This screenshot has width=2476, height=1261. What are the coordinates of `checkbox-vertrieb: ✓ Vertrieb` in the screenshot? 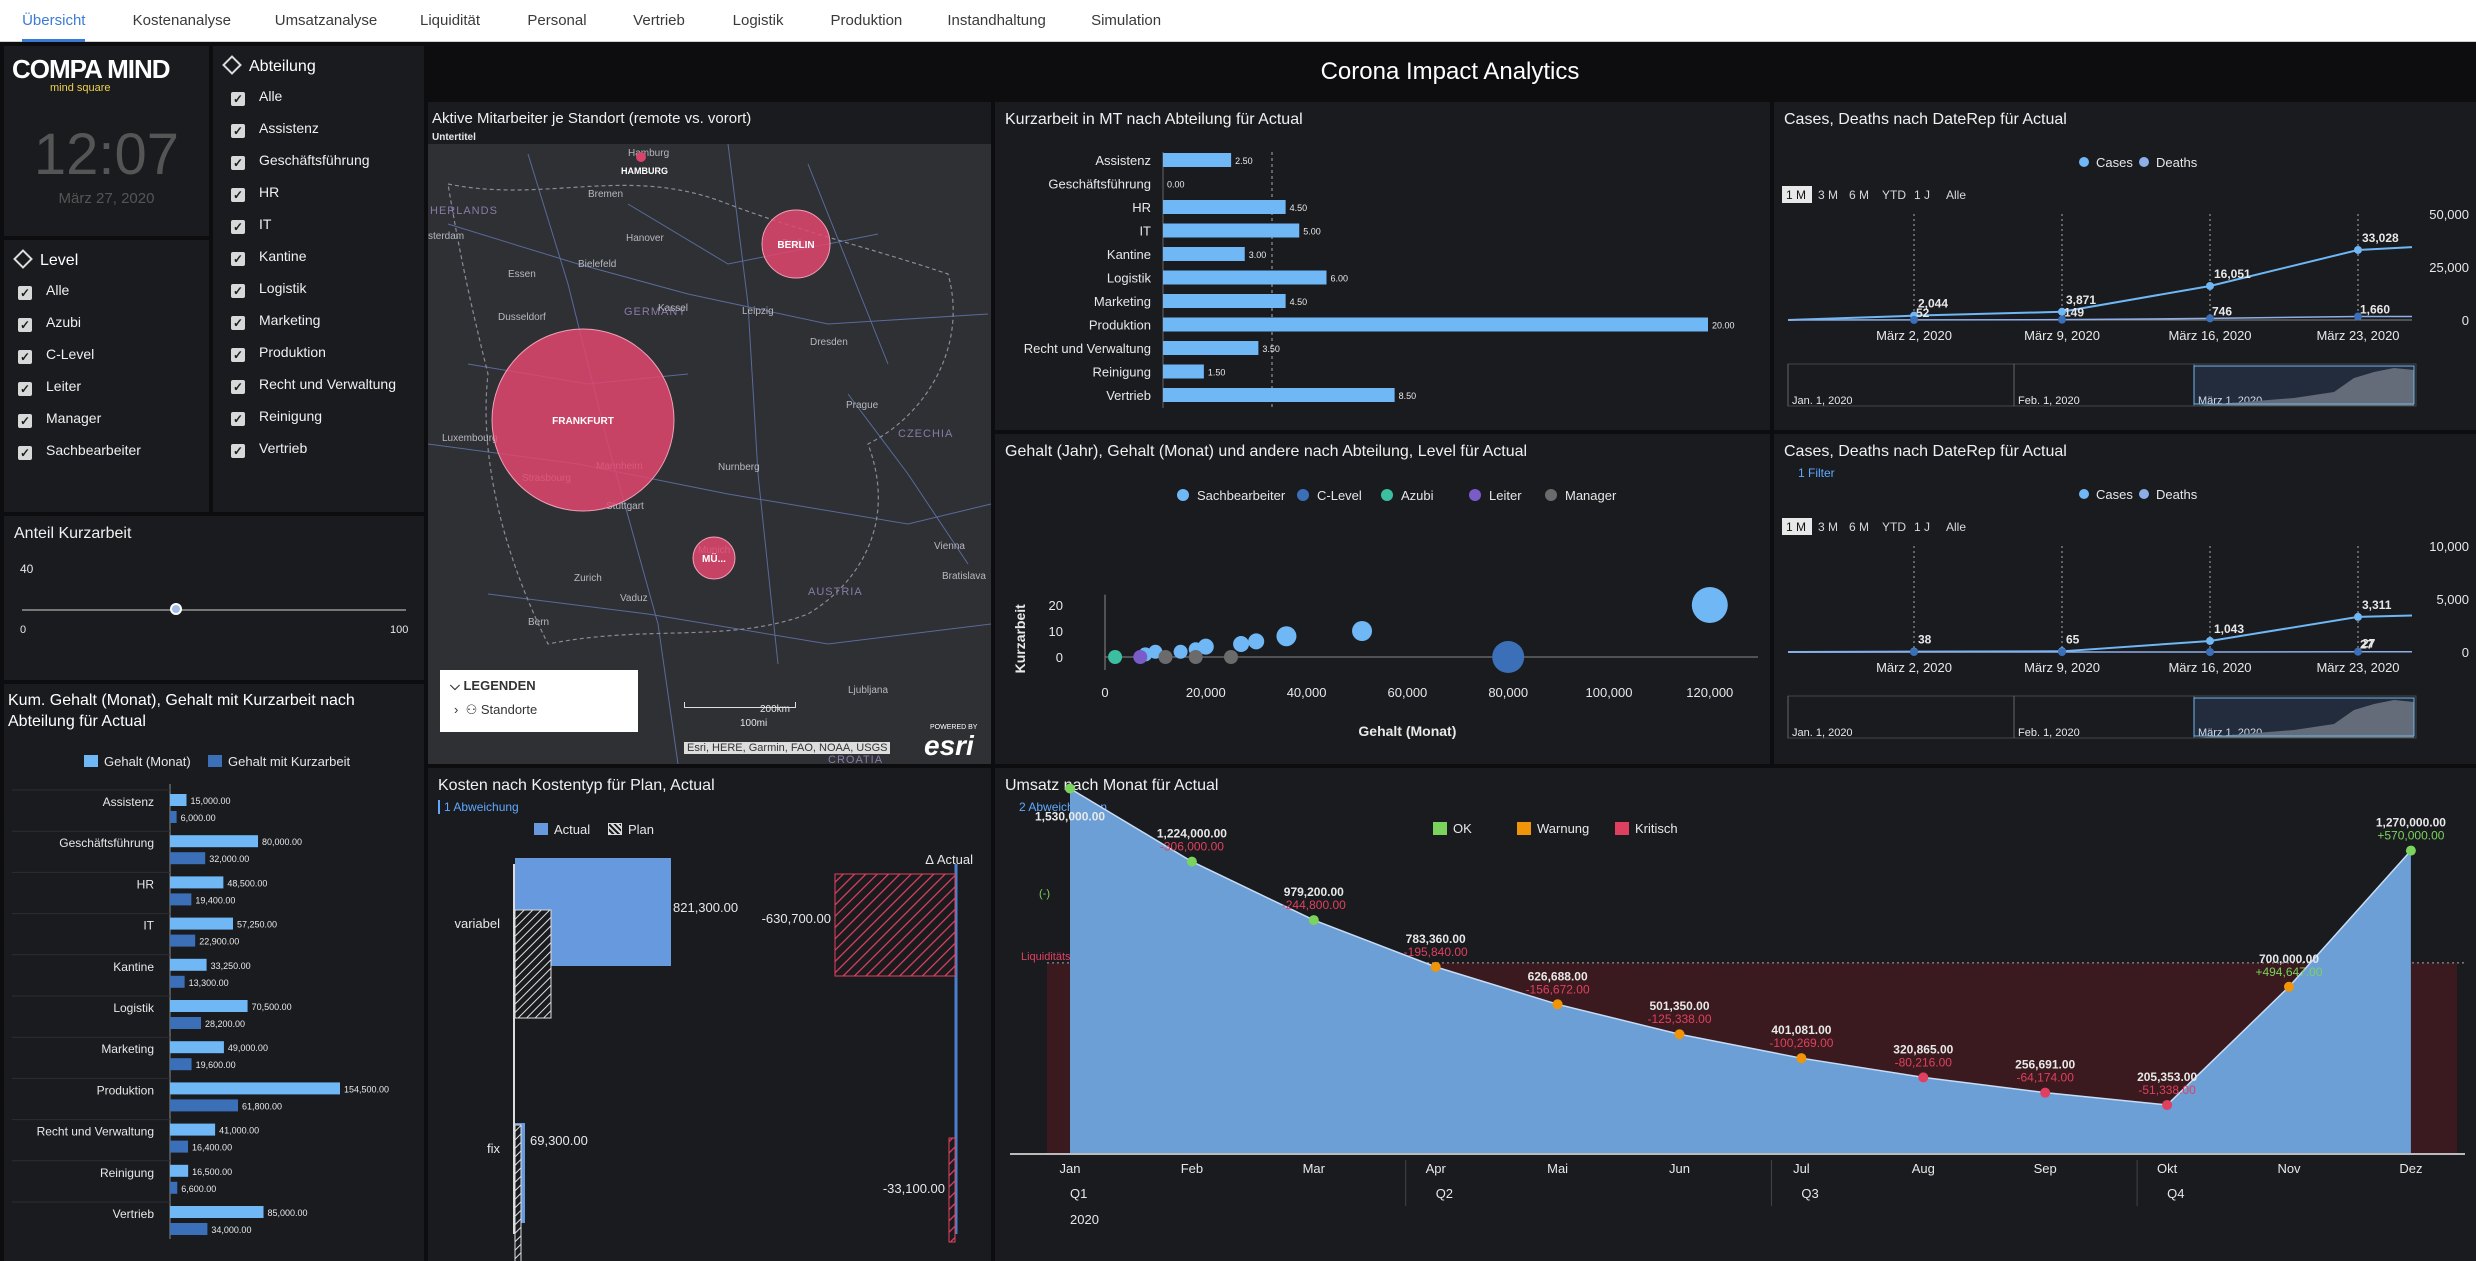 It's located at (269, 450).